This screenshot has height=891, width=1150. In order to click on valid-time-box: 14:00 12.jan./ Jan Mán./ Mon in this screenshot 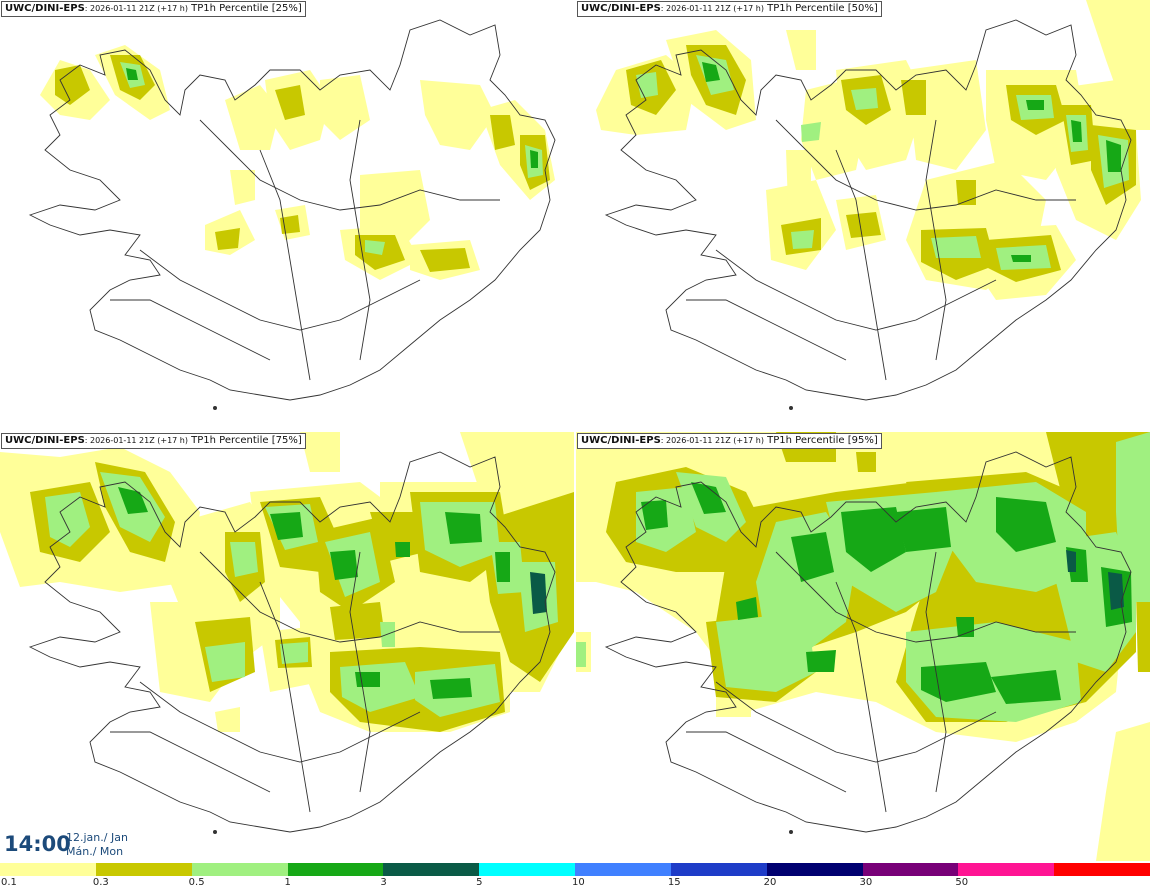, I will do `click(75, 844)`.